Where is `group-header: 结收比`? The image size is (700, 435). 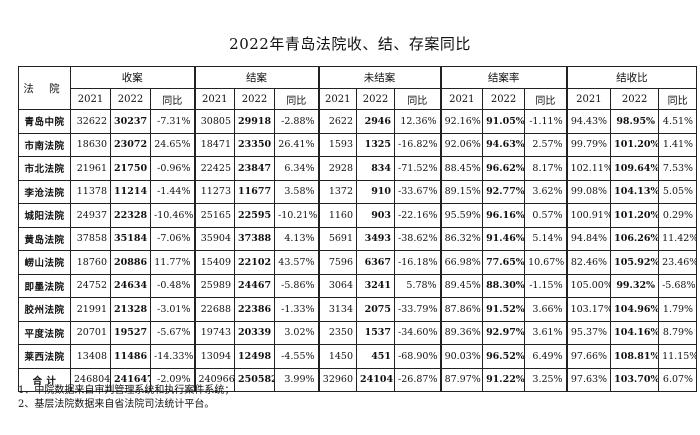
group-header: 结收比 is located at coordinates (631, 77).